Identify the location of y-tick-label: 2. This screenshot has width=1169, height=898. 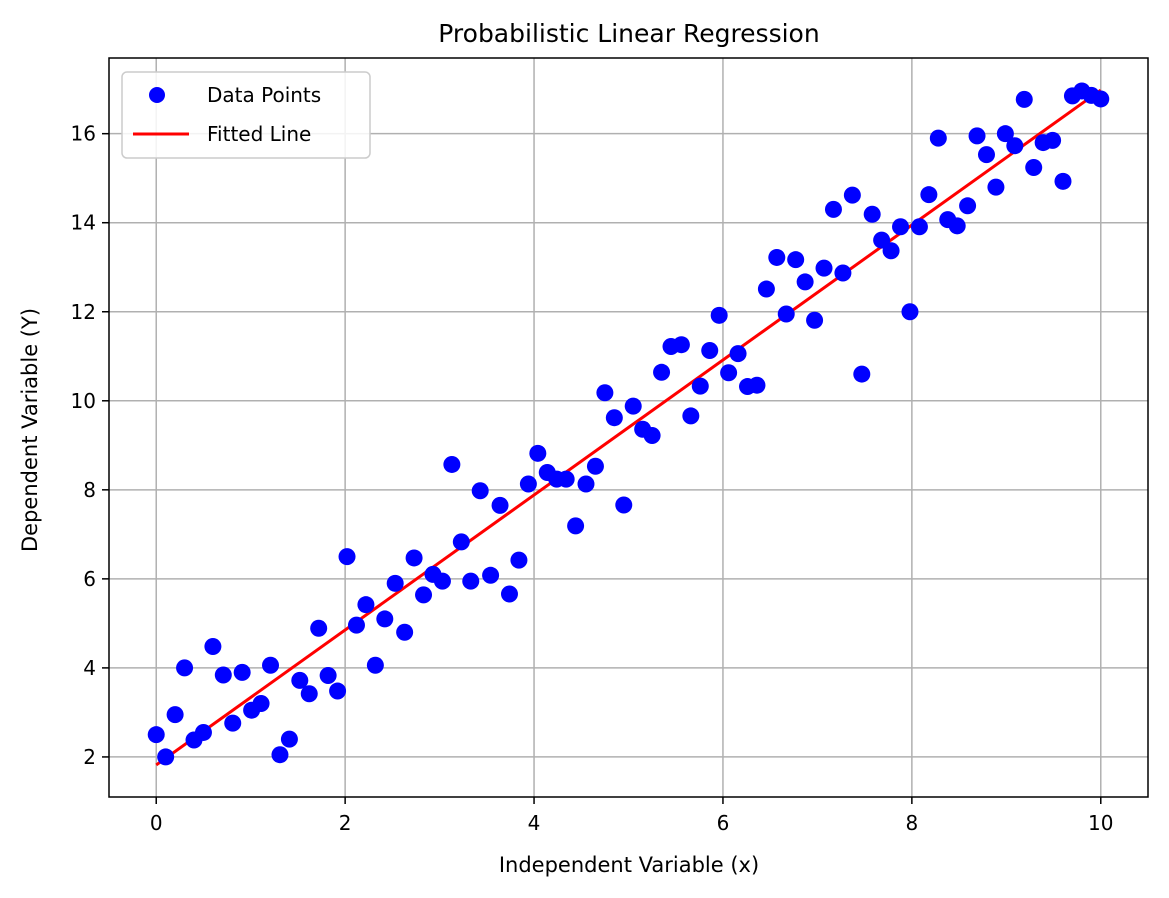
(89, 757).